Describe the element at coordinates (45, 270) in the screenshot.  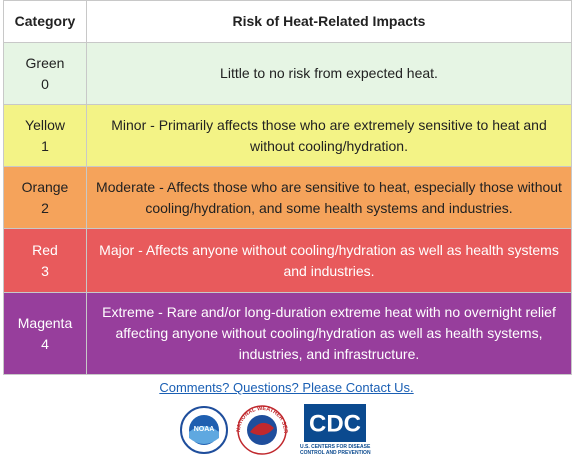
I see `category-level: 3` at that location.